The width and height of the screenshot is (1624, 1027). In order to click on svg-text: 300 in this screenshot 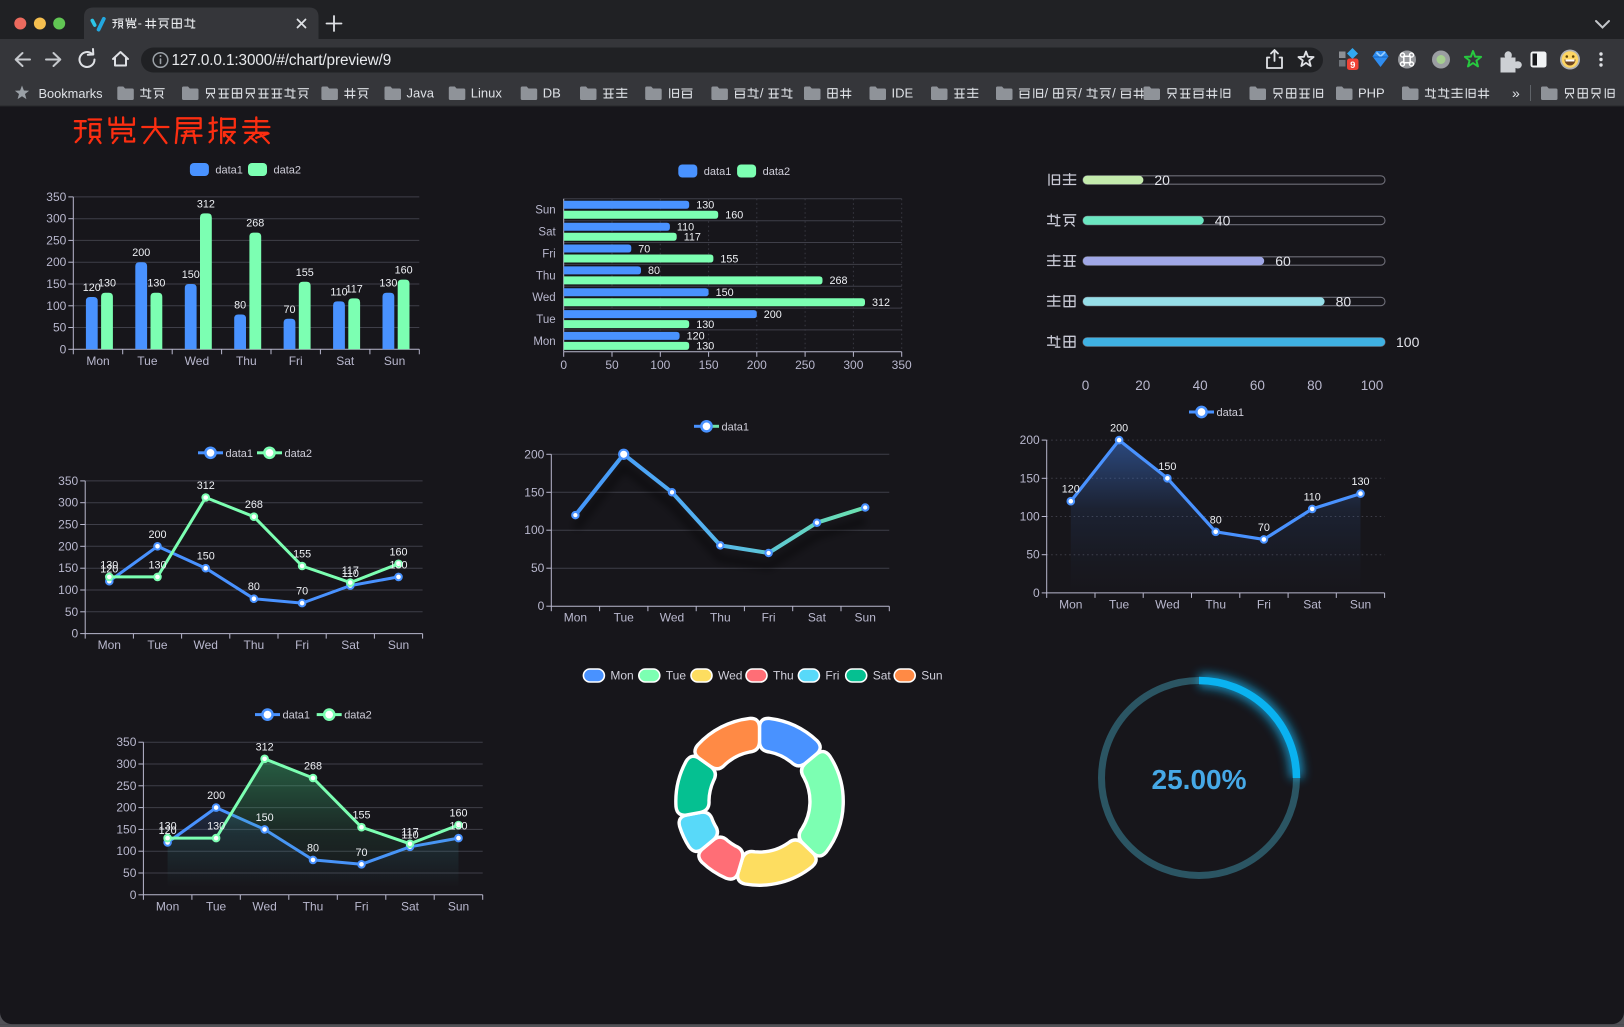, I will do `click(56, 219)`.